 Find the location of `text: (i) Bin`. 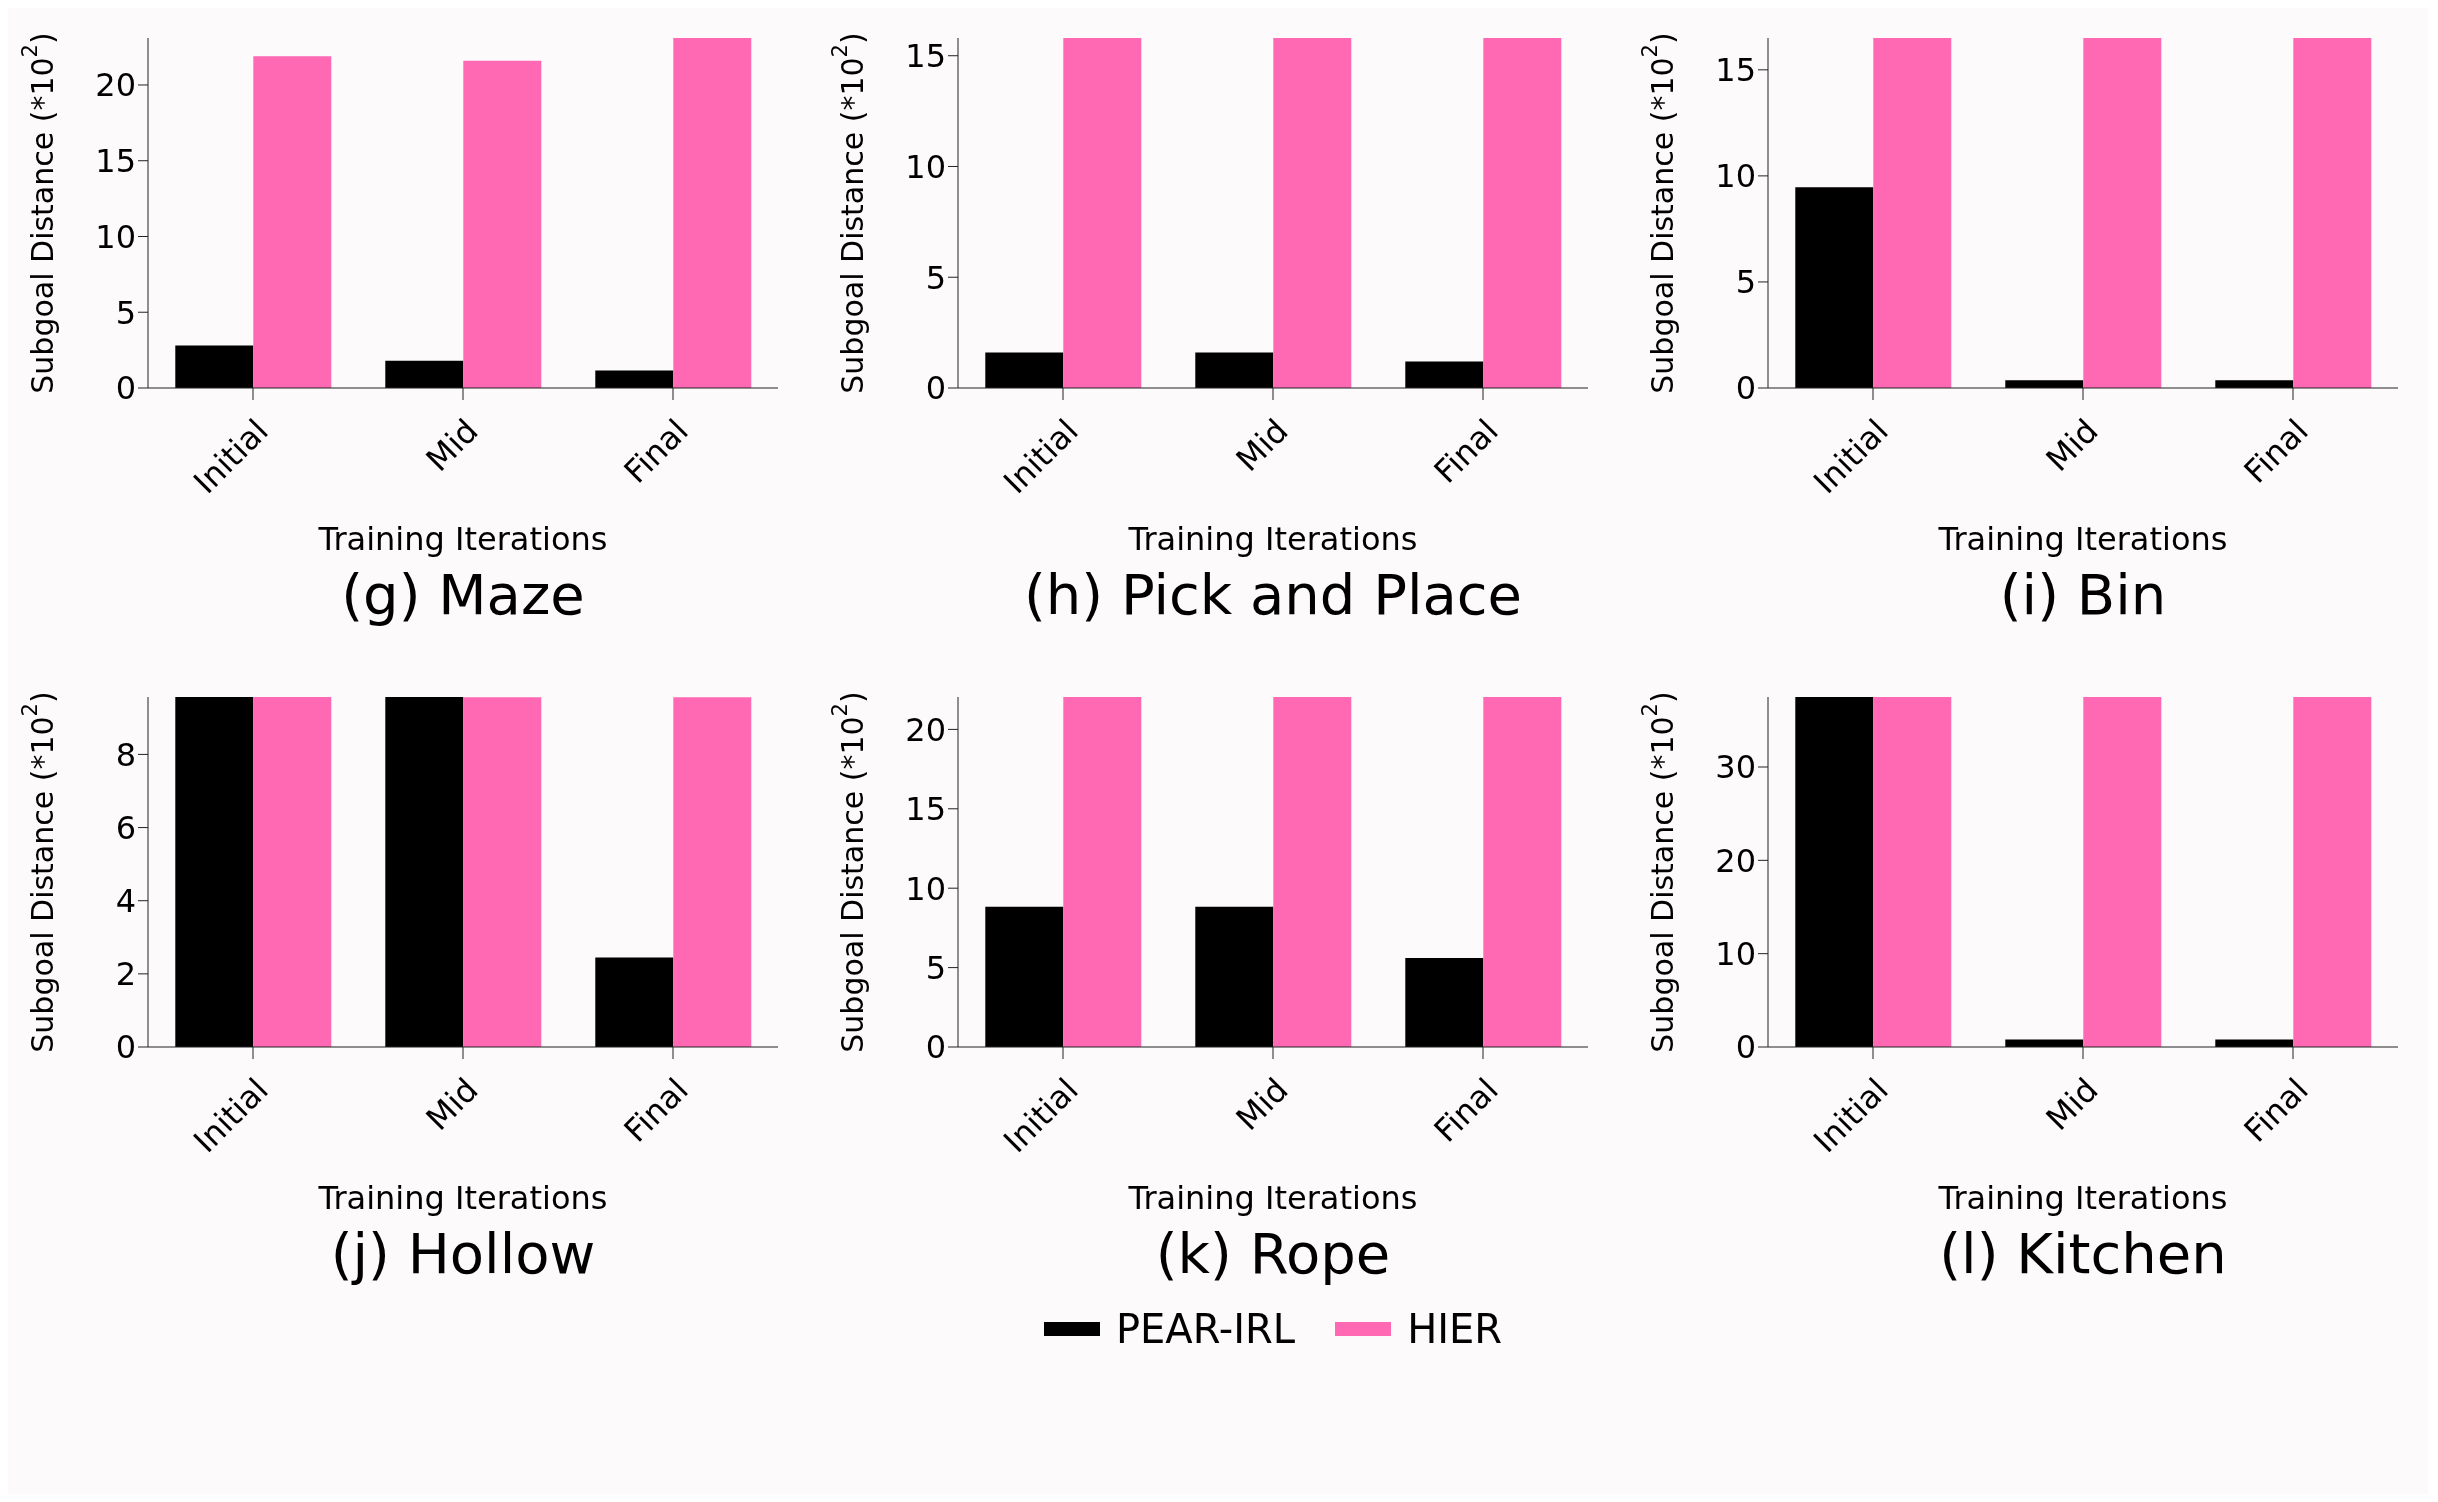

text: (i) Bin is located at coordinates (2083, 594).